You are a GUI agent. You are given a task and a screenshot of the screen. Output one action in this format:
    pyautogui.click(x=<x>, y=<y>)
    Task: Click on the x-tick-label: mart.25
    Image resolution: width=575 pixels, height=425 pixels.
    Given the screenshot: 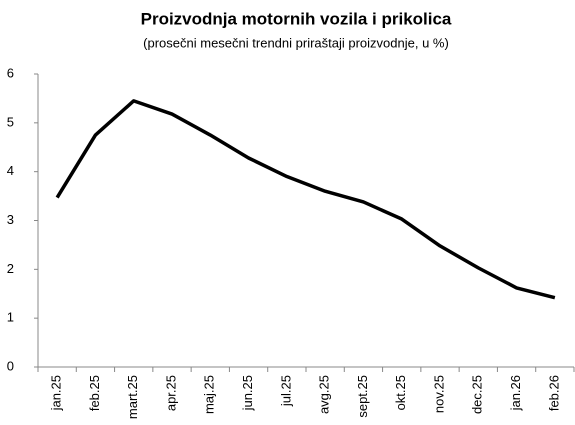 What is the action you would take?
    pyautogui.click(x=132, y=397)
    